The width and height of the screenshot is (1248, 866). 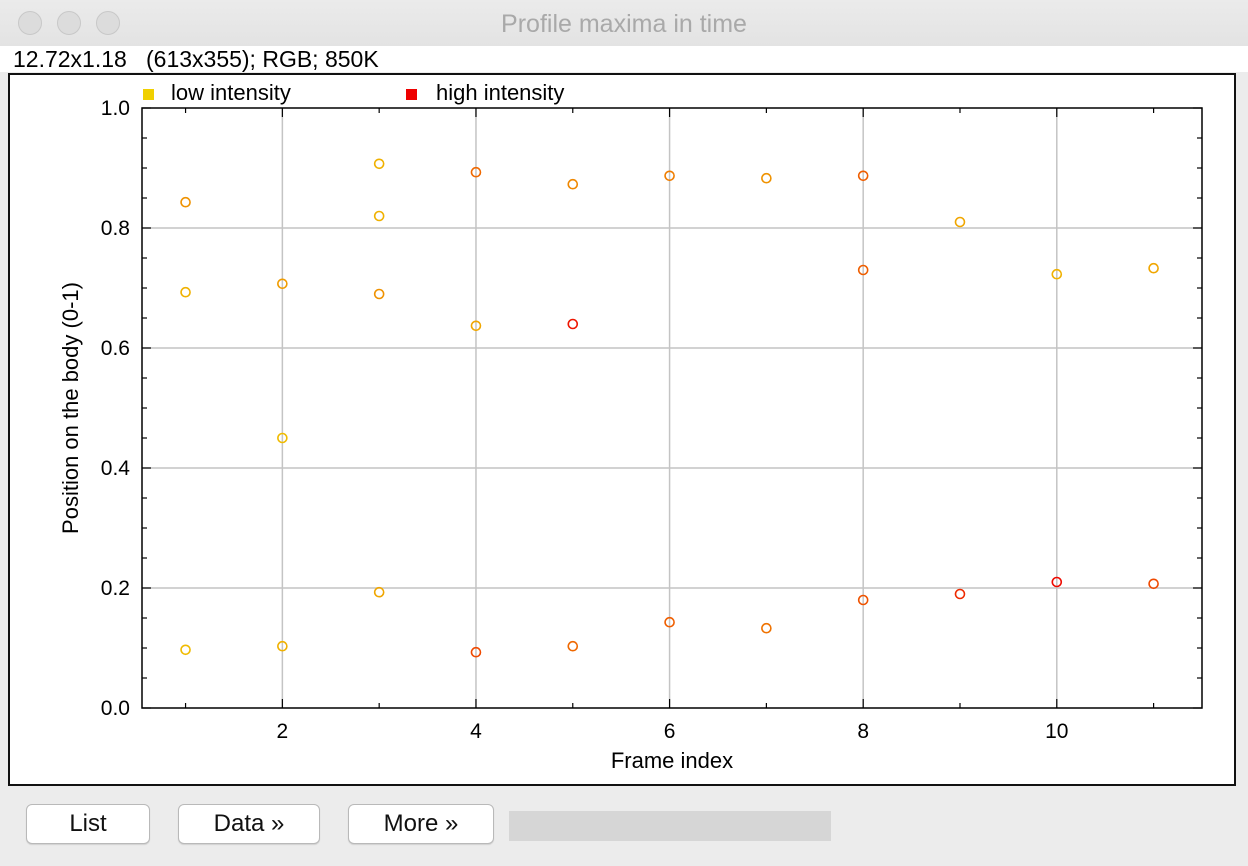 I want to click on y-tick-label: 1.0, so click(x=115, y=108).